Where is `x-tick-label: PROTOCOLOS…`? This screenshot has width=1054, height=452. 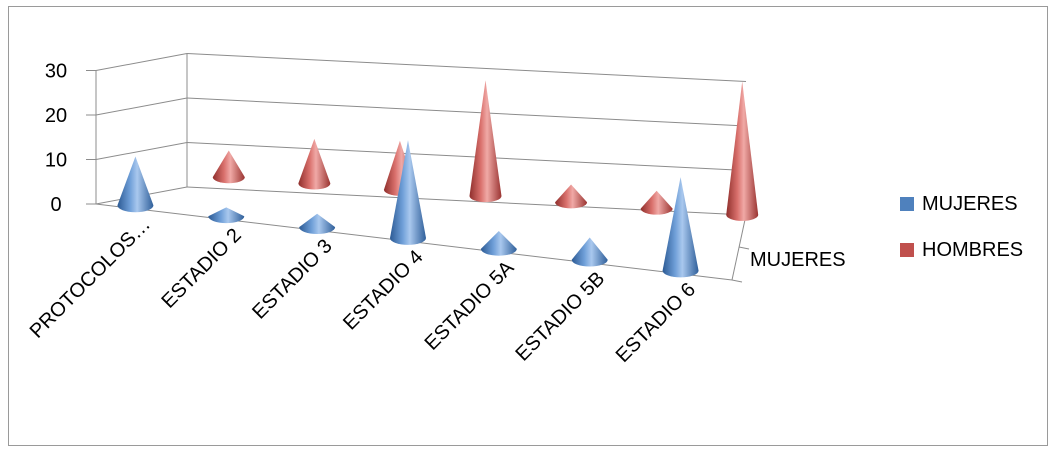
x-tick-label: PROTOCOLOS… is located at coordinates (90, 277).